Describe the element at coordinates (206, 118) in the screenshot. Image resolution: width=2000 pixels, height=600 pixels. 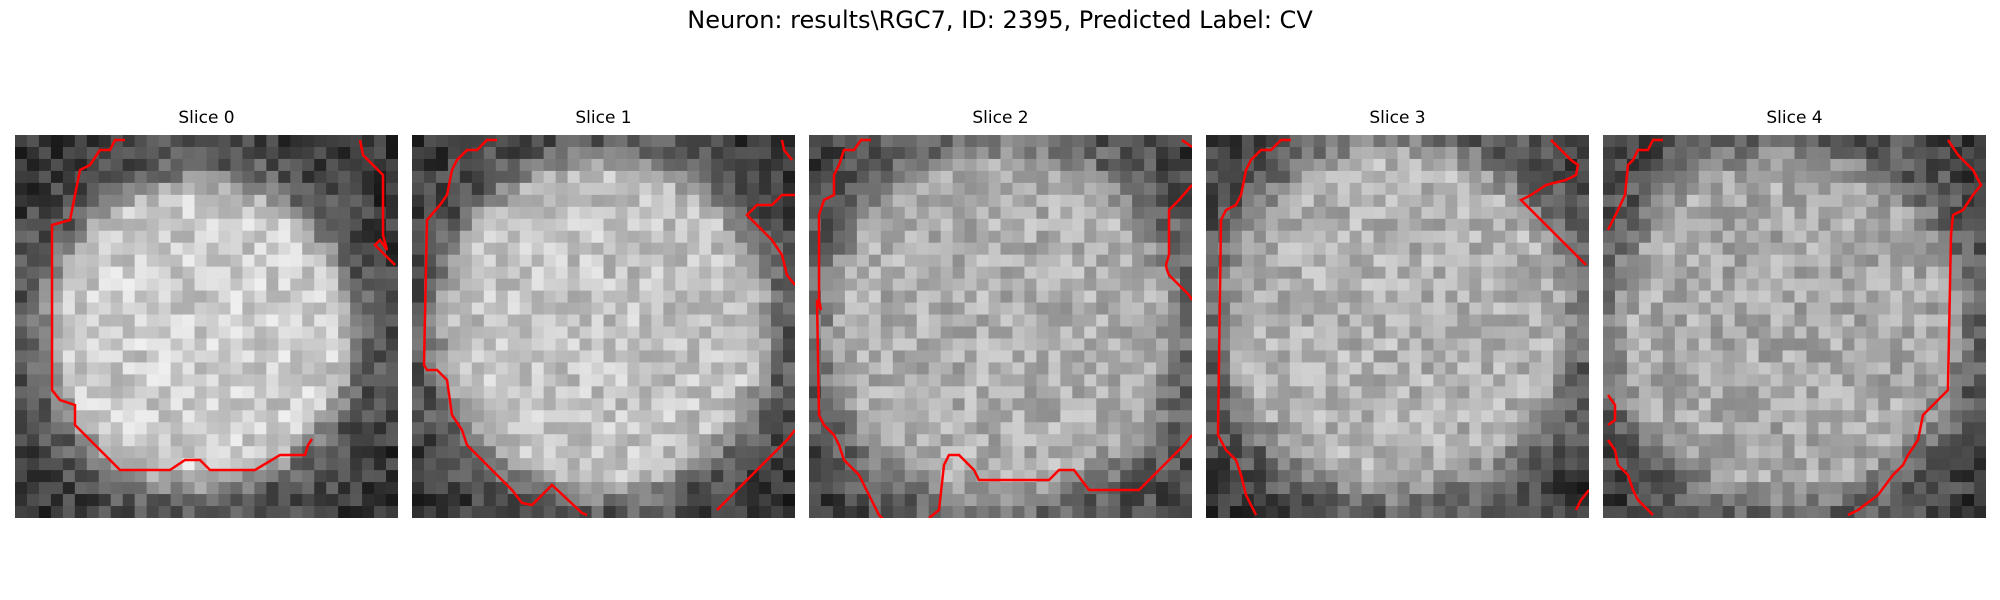
I see `slice-0-title: Slice 0` at that location.